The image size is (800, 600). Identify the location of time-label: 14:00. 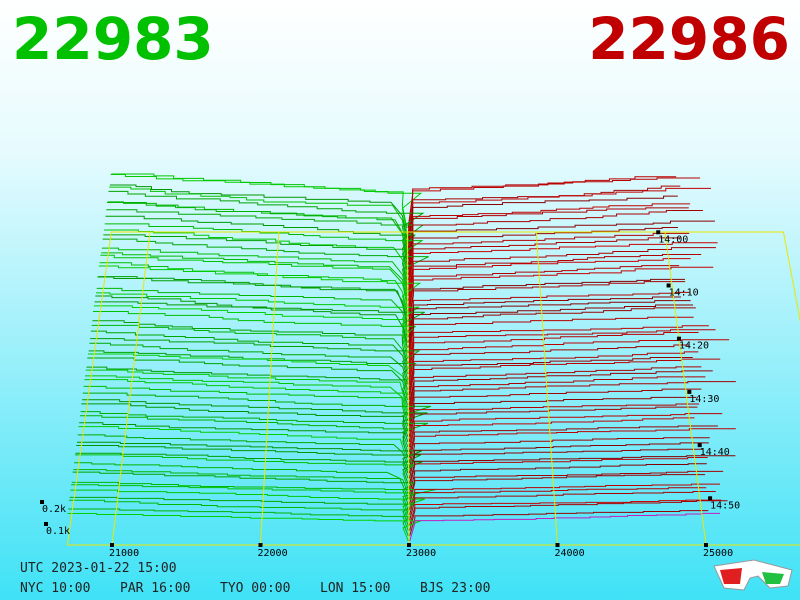
(673, 239).